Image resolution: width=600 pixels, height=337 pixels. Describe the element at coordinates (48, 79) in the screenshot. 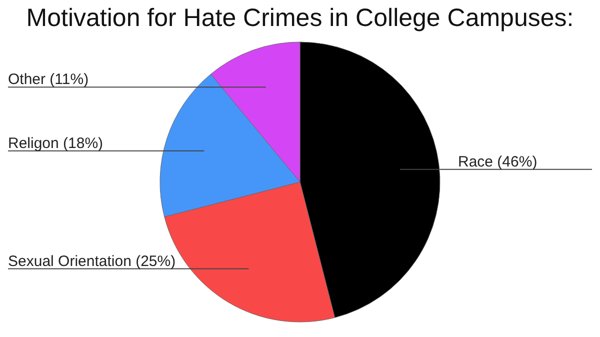

I see `slice-label: Other (11%)` at that location.